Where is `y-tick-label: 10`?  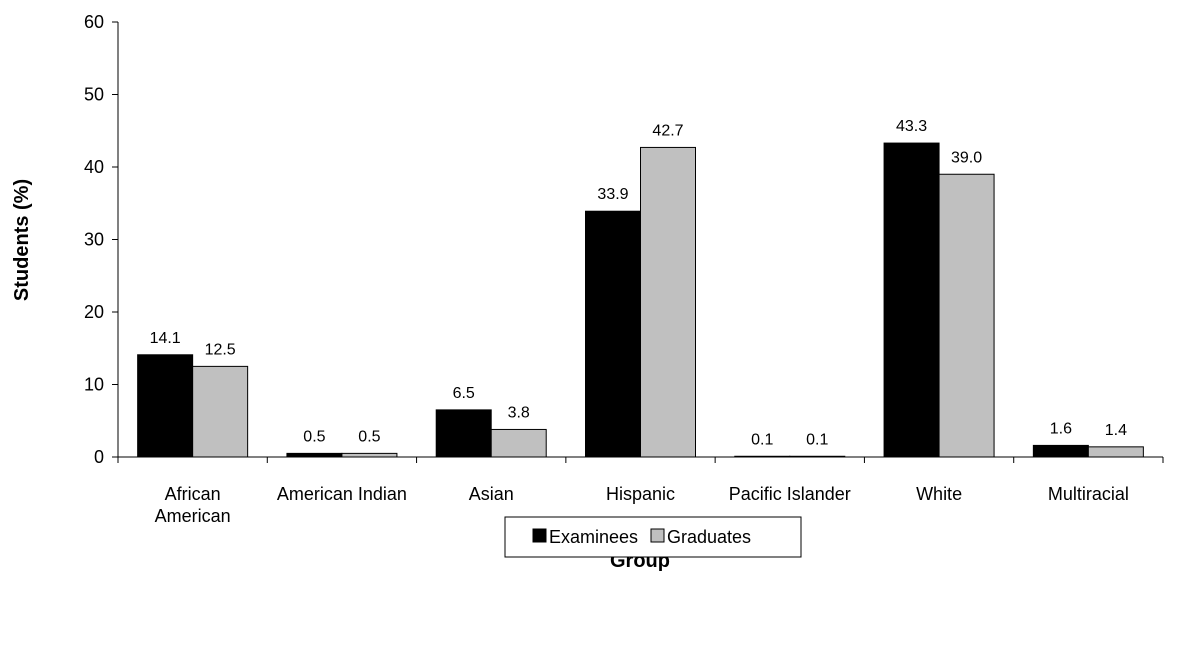 y-tick-label: 10 is located at coordinates (94, 385).